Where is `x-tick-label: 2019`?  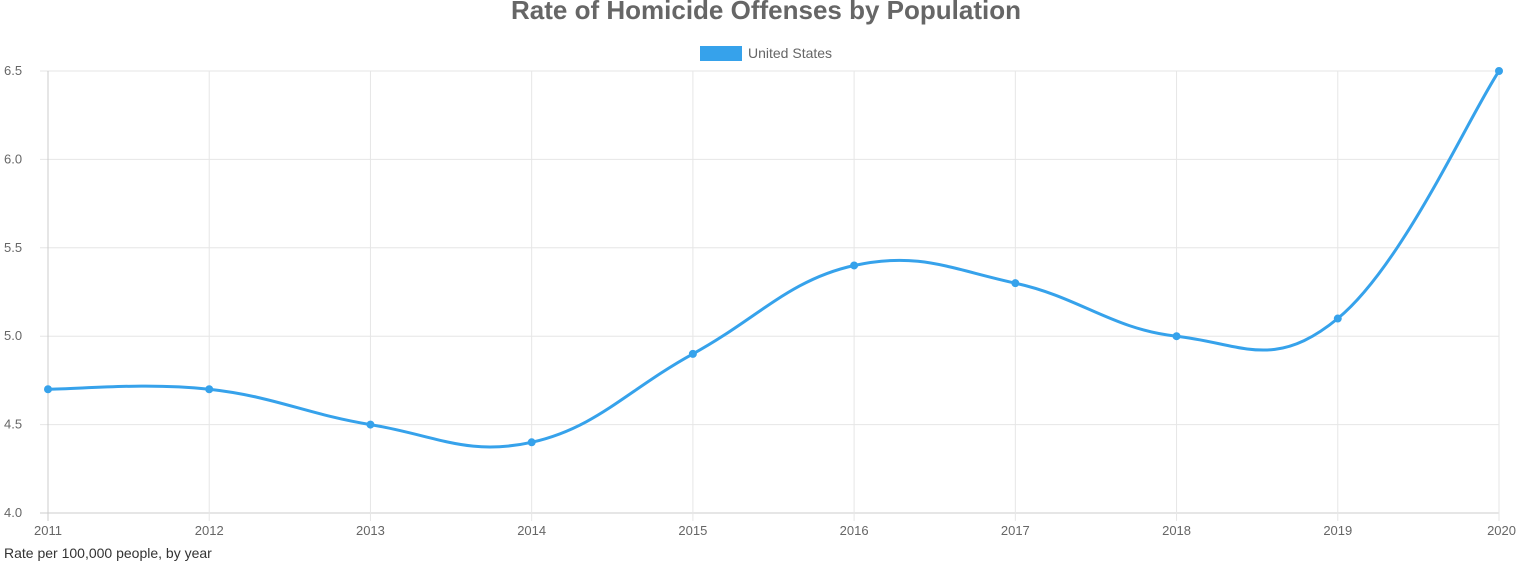 x-tick-label: 2019 is located at coordinates (1337, 530).